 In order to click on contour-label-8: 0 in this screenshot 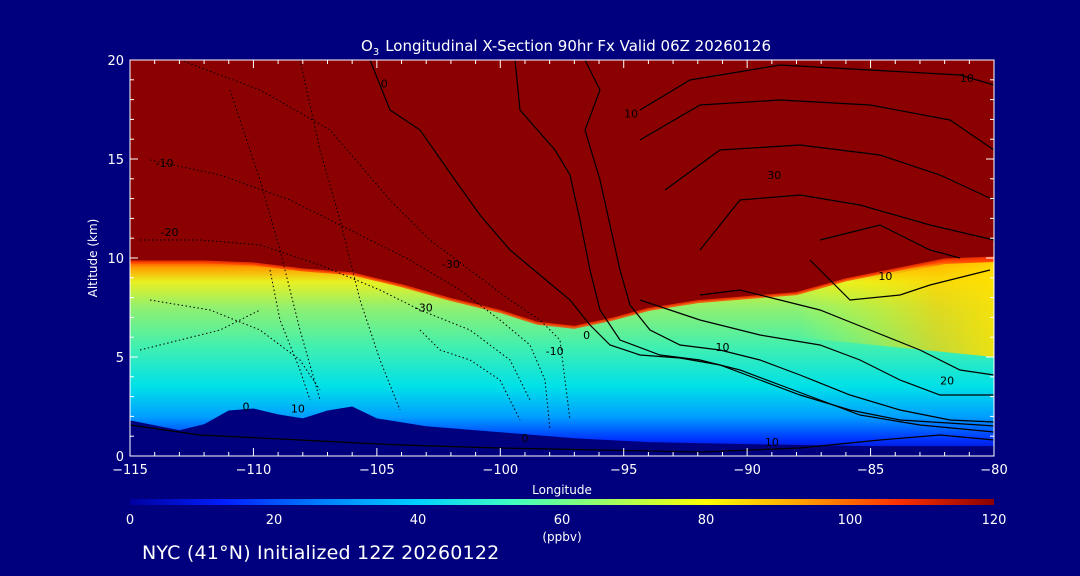, I will do `click(524, 438)`.